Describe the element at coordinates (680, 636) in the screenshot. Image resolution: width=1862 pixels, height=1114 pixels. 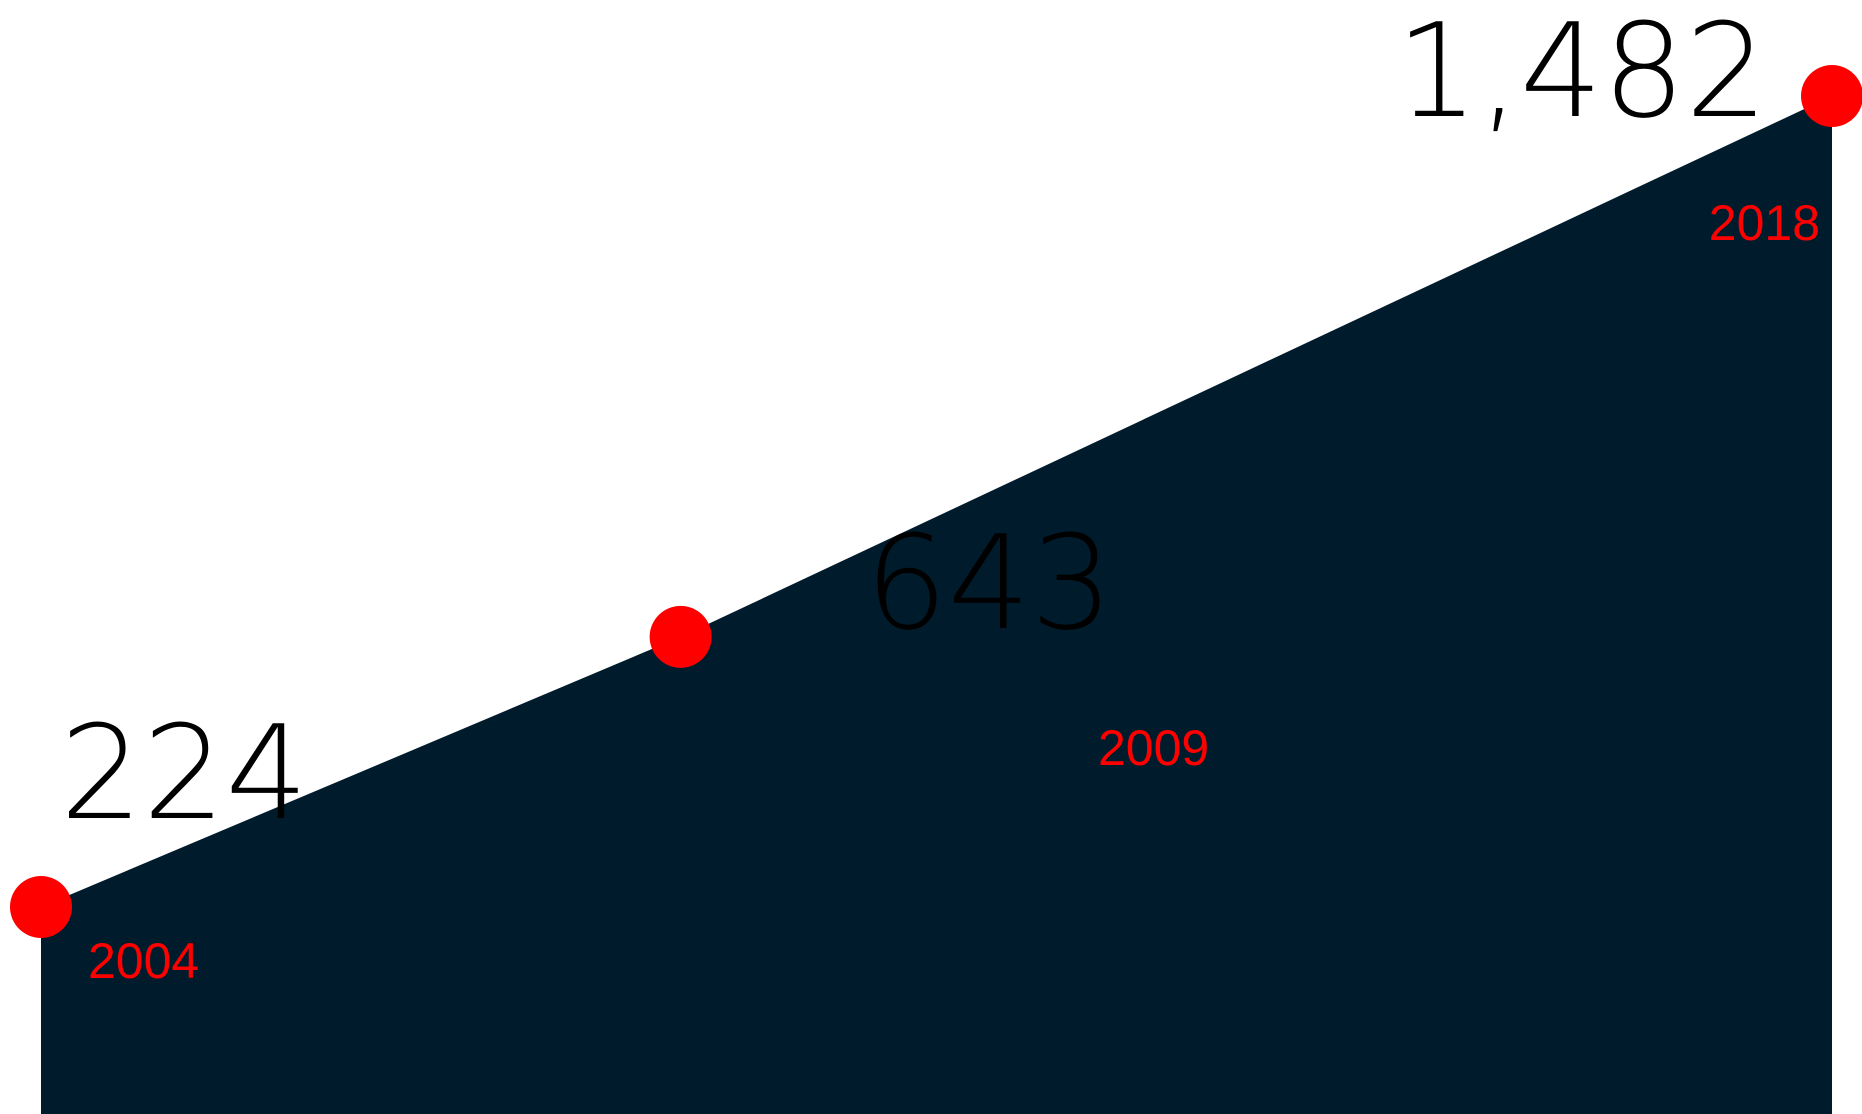
I see `marker-2009` at that location.